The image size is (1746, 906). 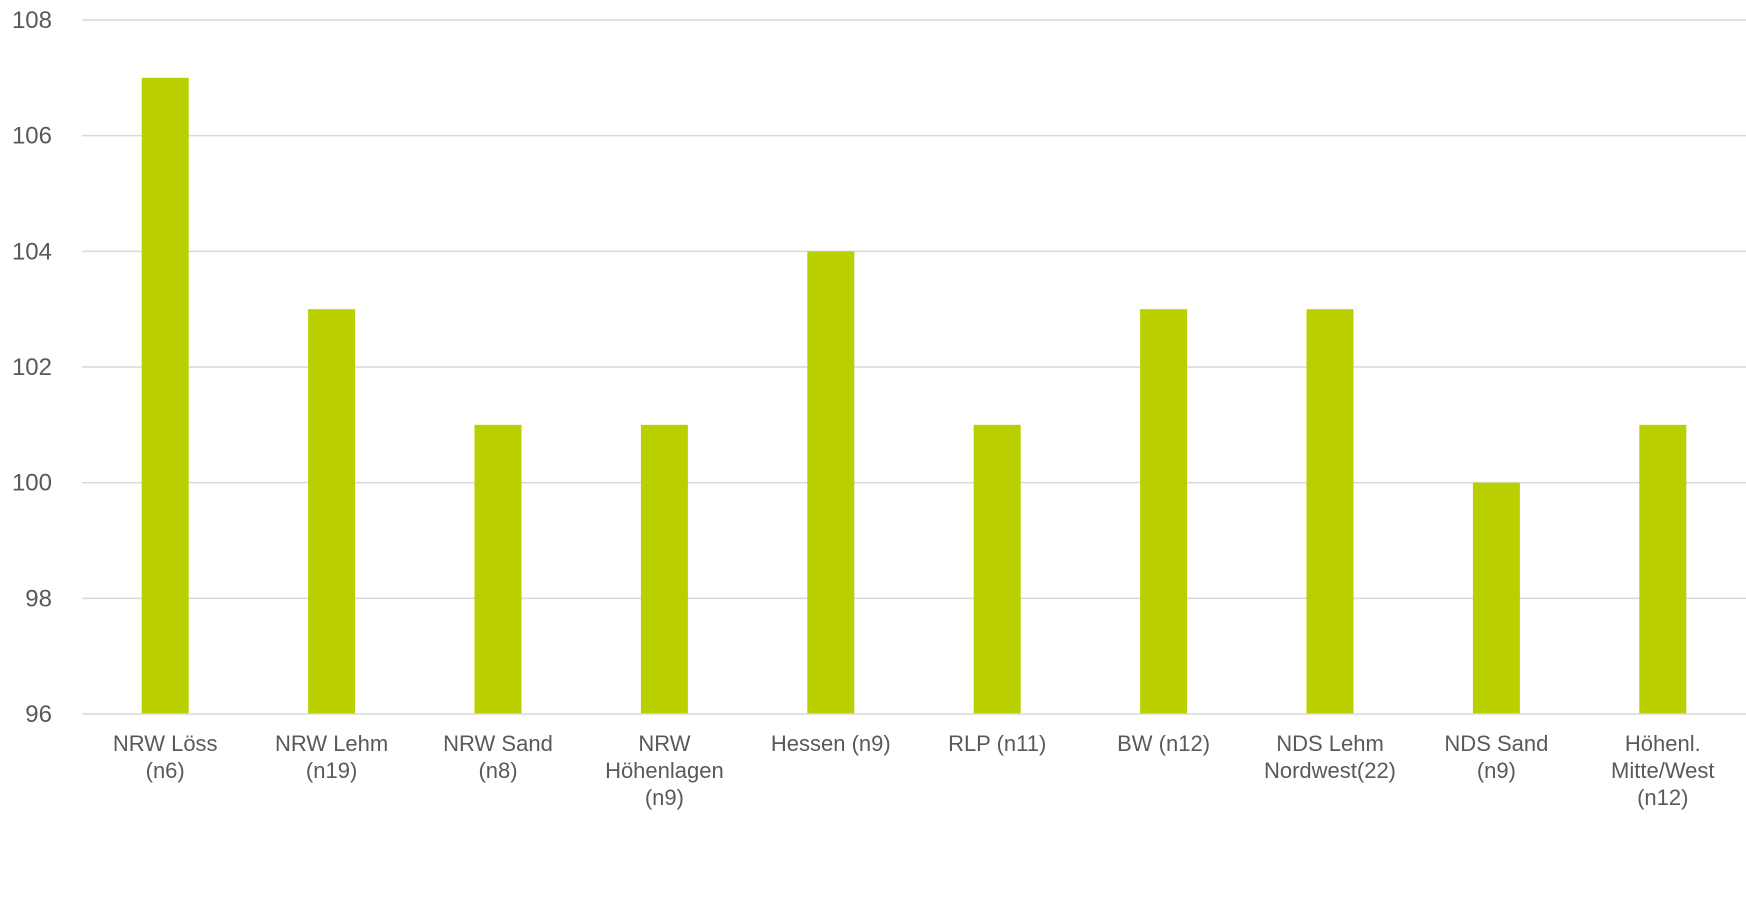 I want to click on x-tick-label: NRW Lehm (n19), so click(x=331, y=757).